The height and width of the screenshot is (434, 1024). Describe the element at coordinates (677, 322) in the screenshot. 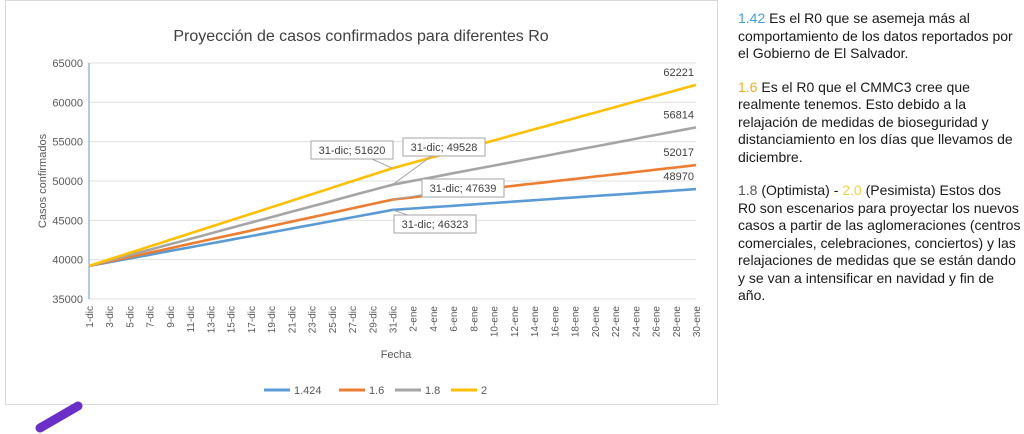

I see `x-tick-label: 28-ene` at that location.